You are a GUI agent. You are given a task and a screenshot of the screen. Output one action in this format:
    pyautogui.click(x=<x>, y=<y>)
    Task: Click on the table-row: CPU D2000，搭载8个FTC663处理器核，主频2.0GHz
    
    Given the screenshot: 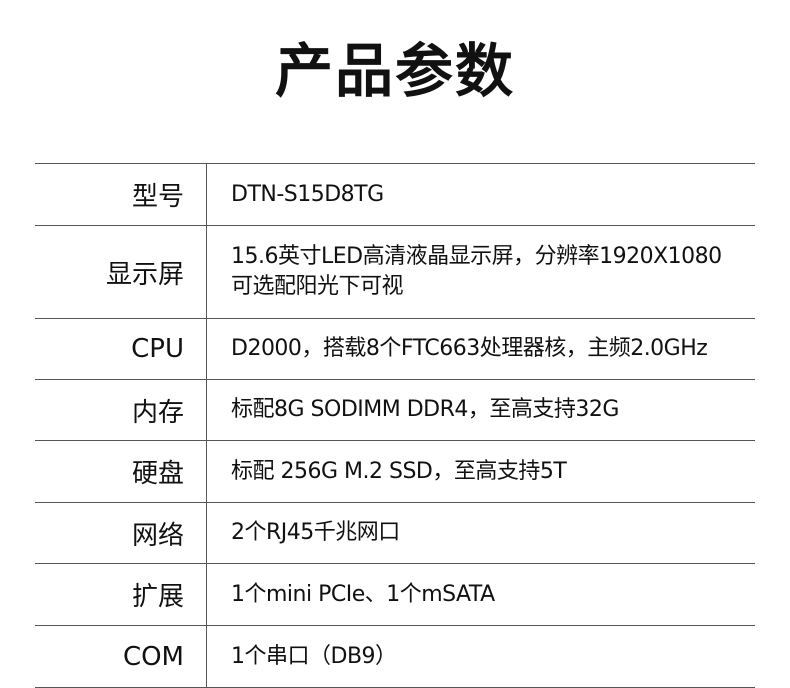 What is the action you would take?
    pyautogui.click(x=395, y=349)
    